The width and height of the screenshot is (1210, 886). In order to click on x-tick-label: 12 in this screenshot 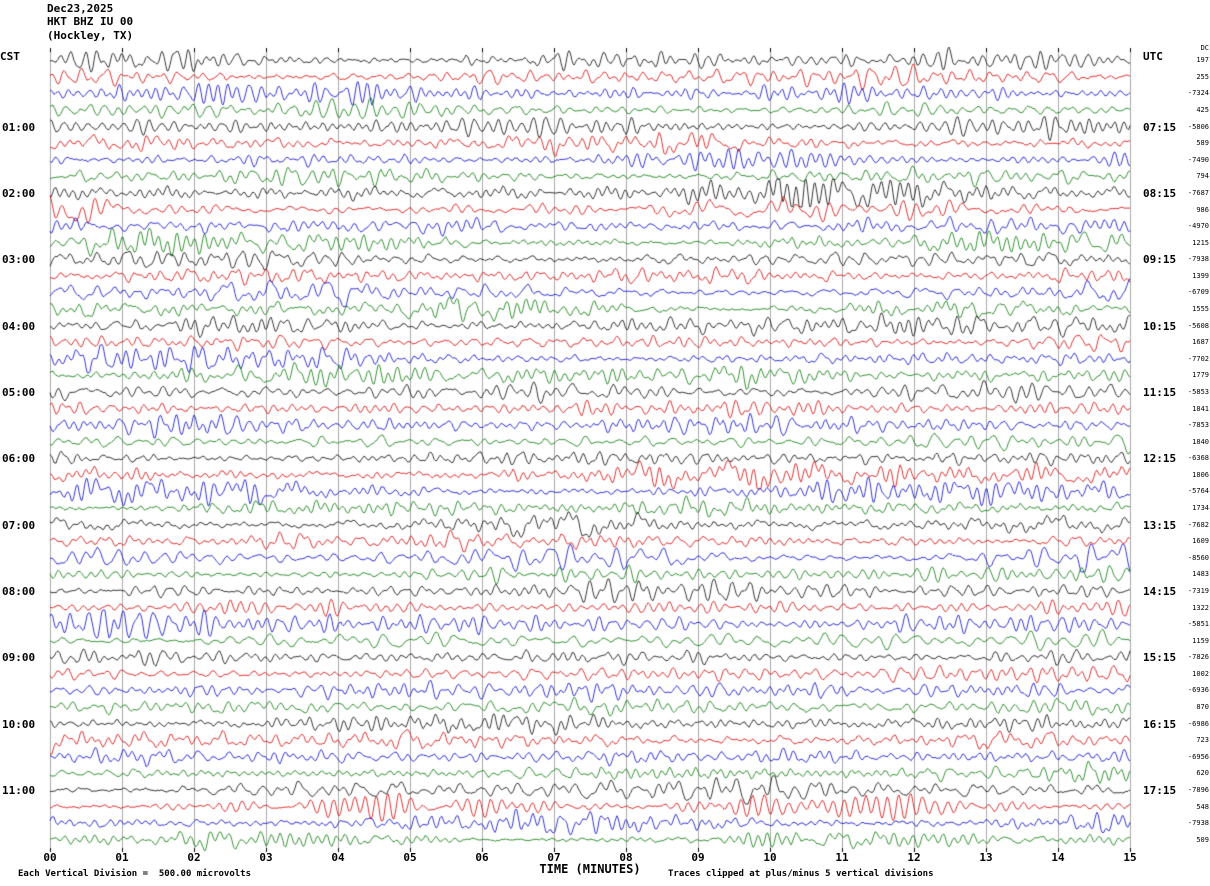, I will do `click(914, 857)`.